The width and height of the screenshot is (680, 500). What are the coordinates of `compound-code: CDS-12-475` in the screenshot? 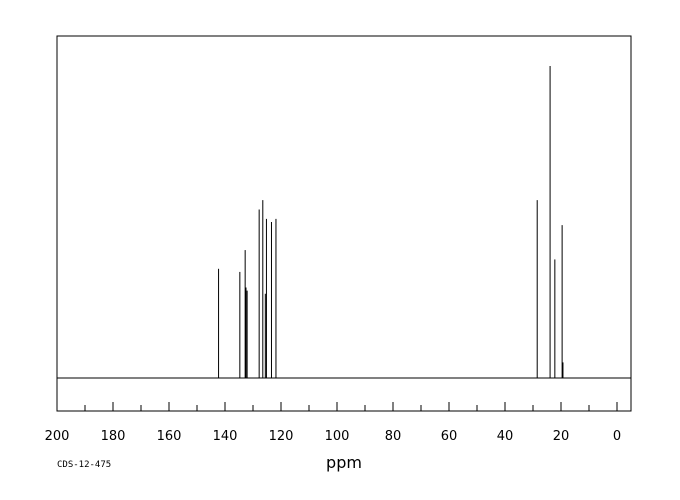 It's located at (84, 465).